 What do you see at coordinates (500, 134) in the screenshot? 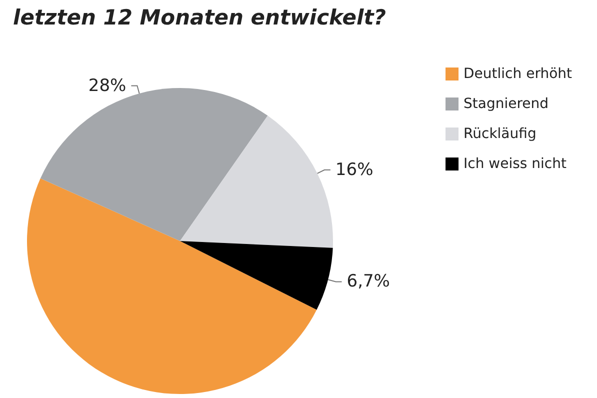
I see `legend-label: Rückläufig` at bounding box center [500, 134].